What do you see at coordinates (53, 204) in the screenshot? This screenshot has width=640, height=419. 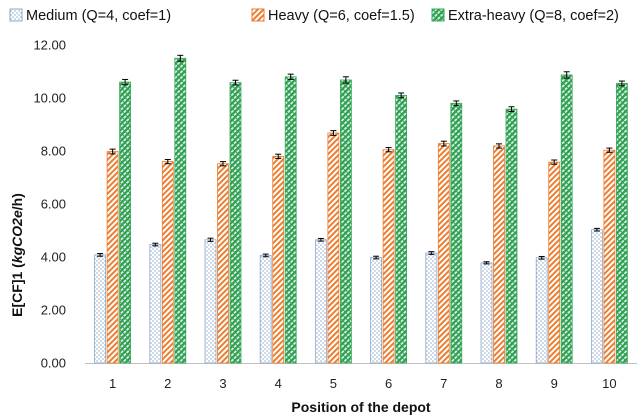 I see `y-tick-label: 6.00` at bounding box center [53, 204].